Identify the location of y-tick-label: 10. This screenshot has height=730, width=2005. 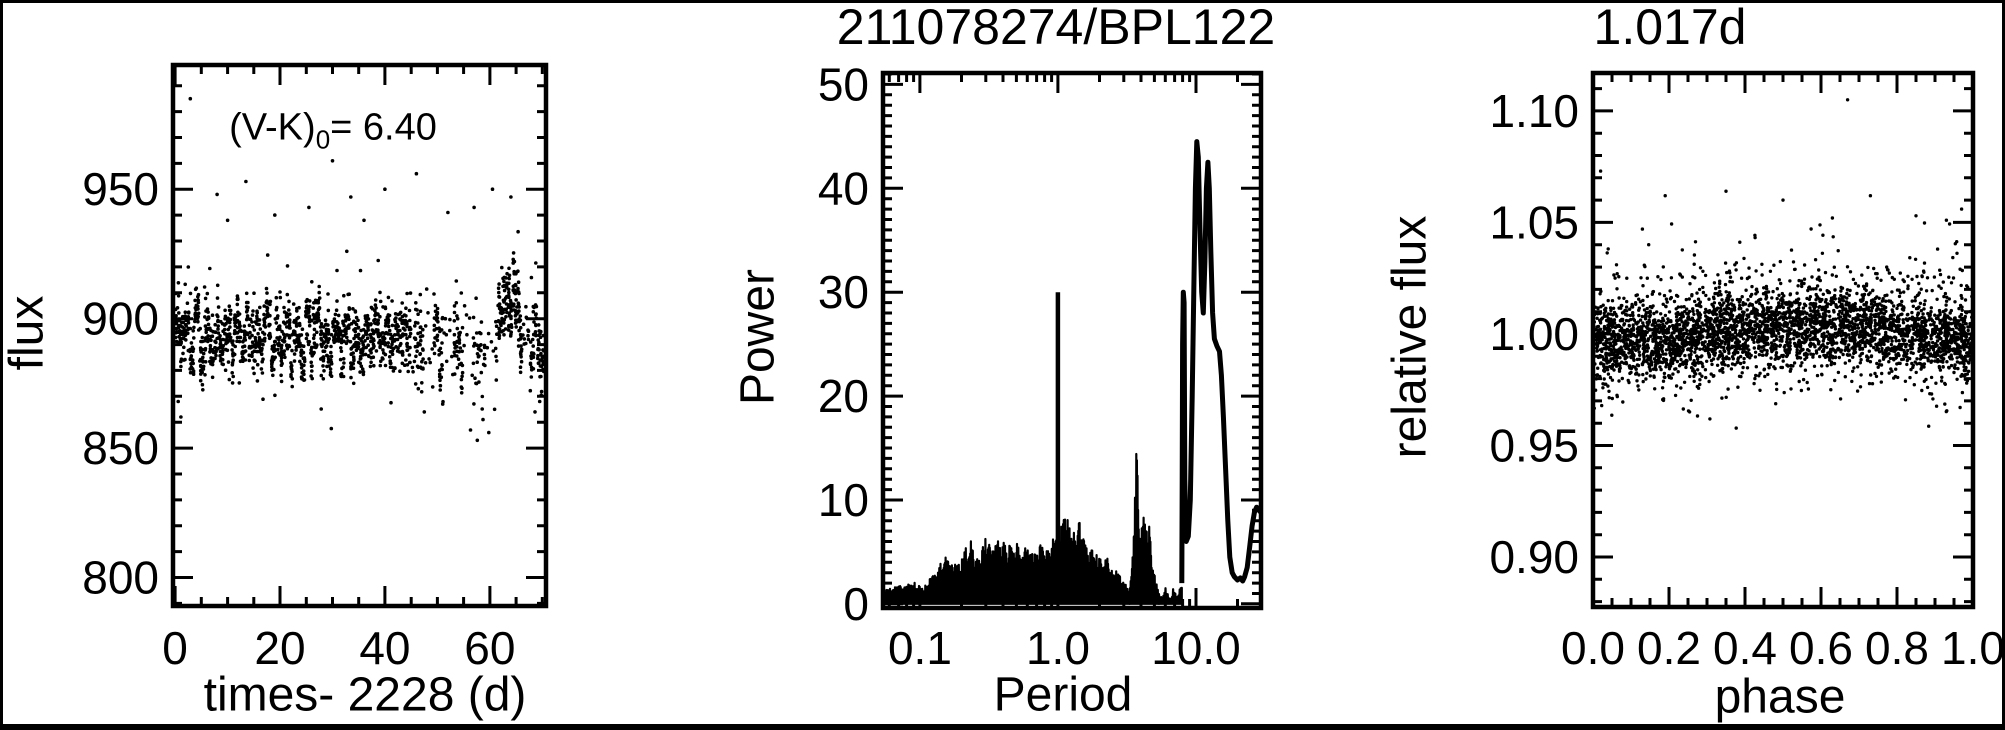
(843, 500).